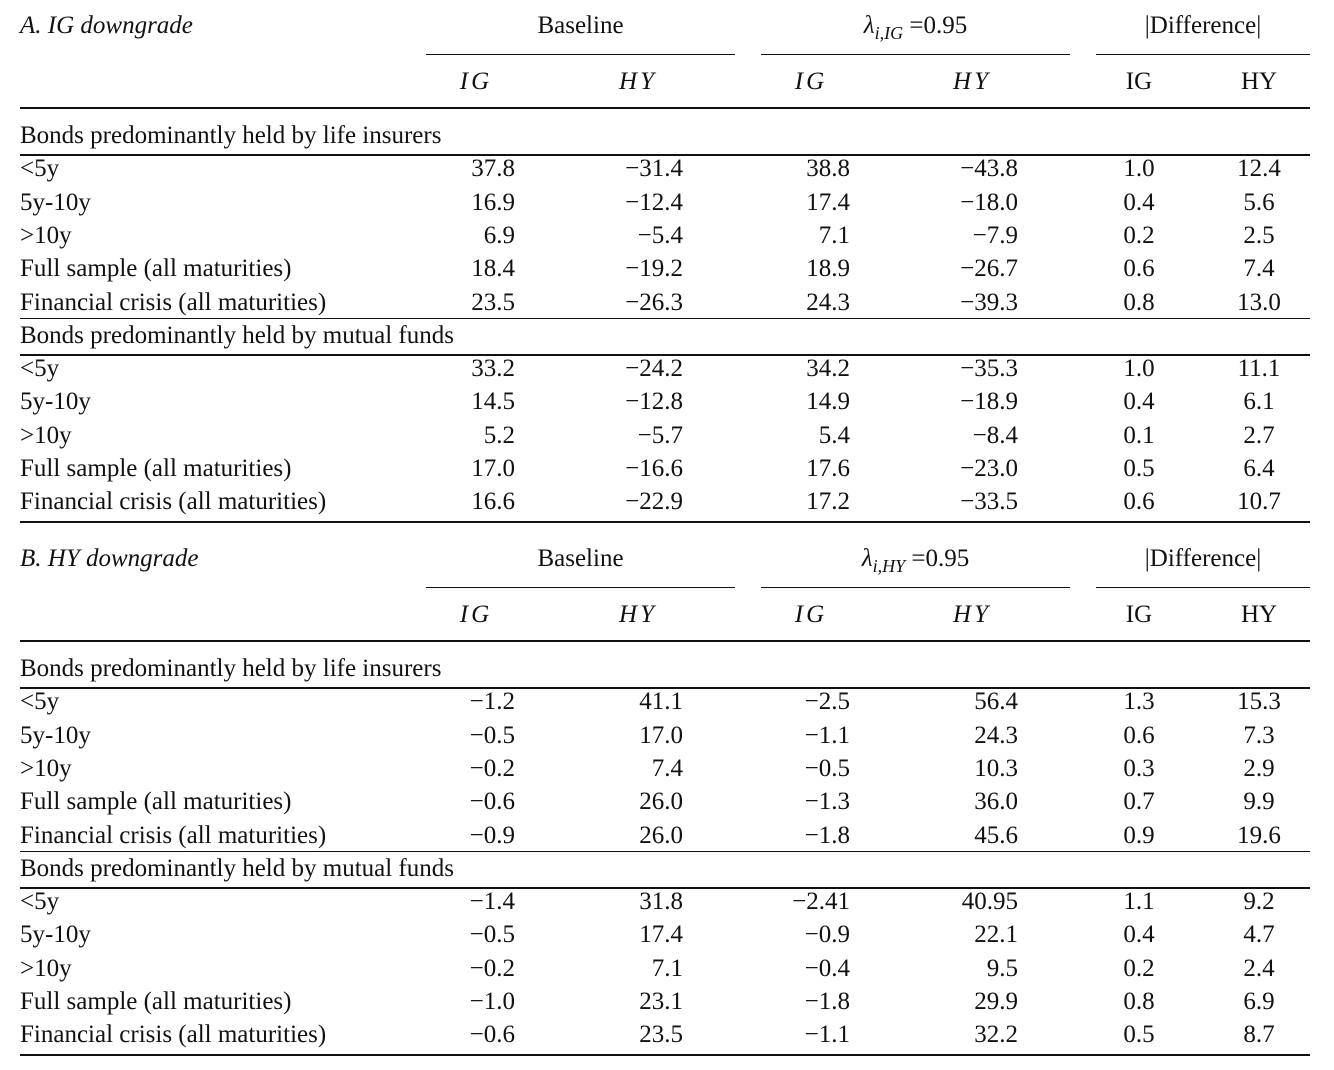  Describe the element at coordinates (1259, 802) in the screenshot. I see `table-cell: 9.9` at that location.